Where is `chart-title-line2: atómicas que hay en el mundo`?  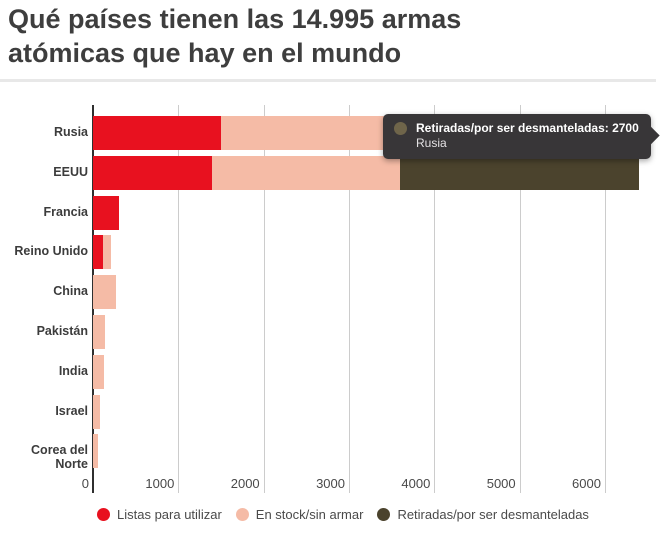
chart-title-line2: atómicas que hay en el mundo is located at coordinates (205, 53).